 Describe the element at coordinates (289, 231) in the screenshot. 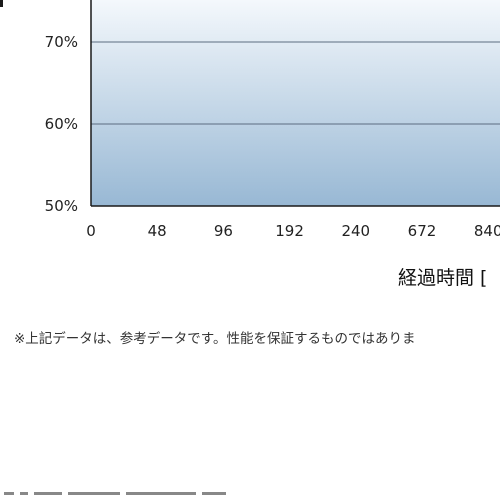

I see `x-tick-label: 192` at that location.